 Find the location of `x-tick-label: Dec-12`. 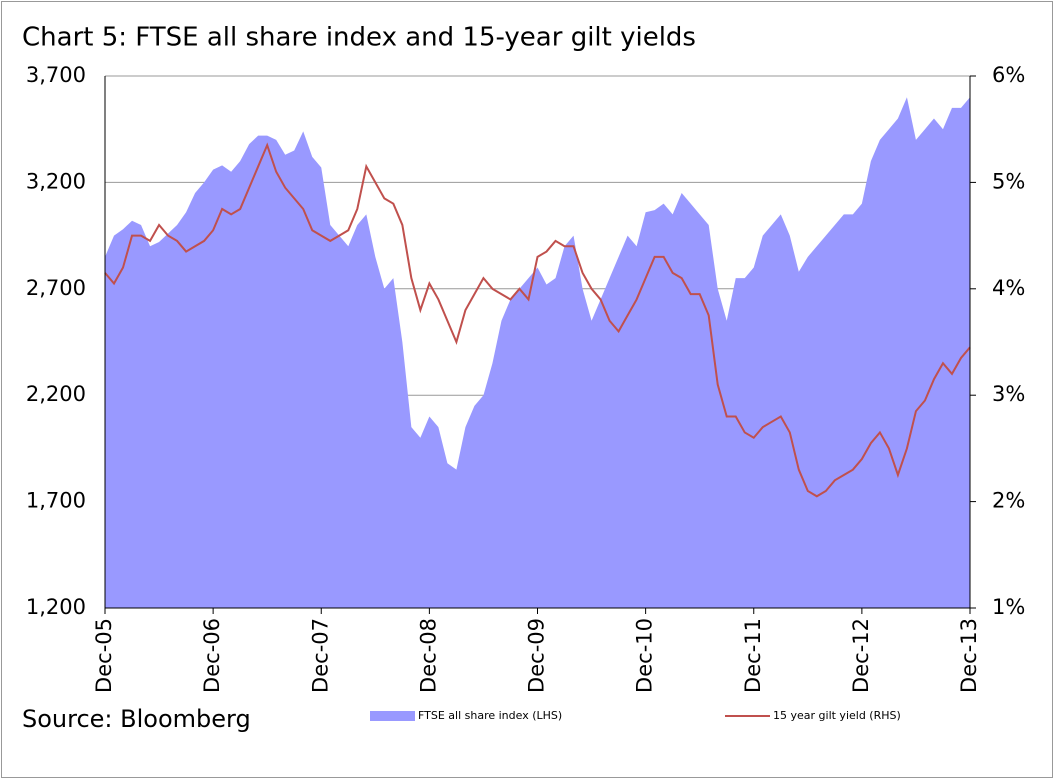

x-tick-label: Dec-12 is located at coordinates (861, 655).